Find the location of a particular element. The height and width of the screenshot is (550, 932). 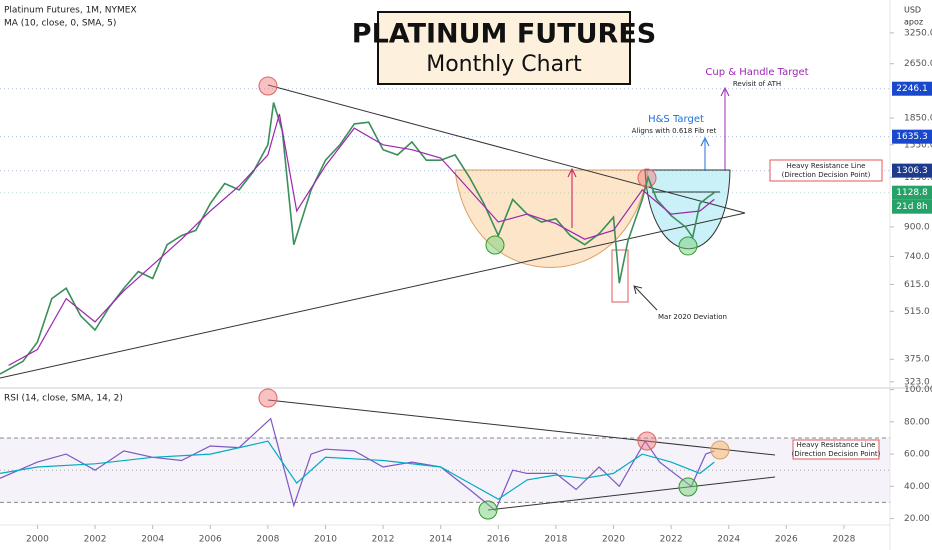

pointer-arrow is located at coordinates (646, 298).